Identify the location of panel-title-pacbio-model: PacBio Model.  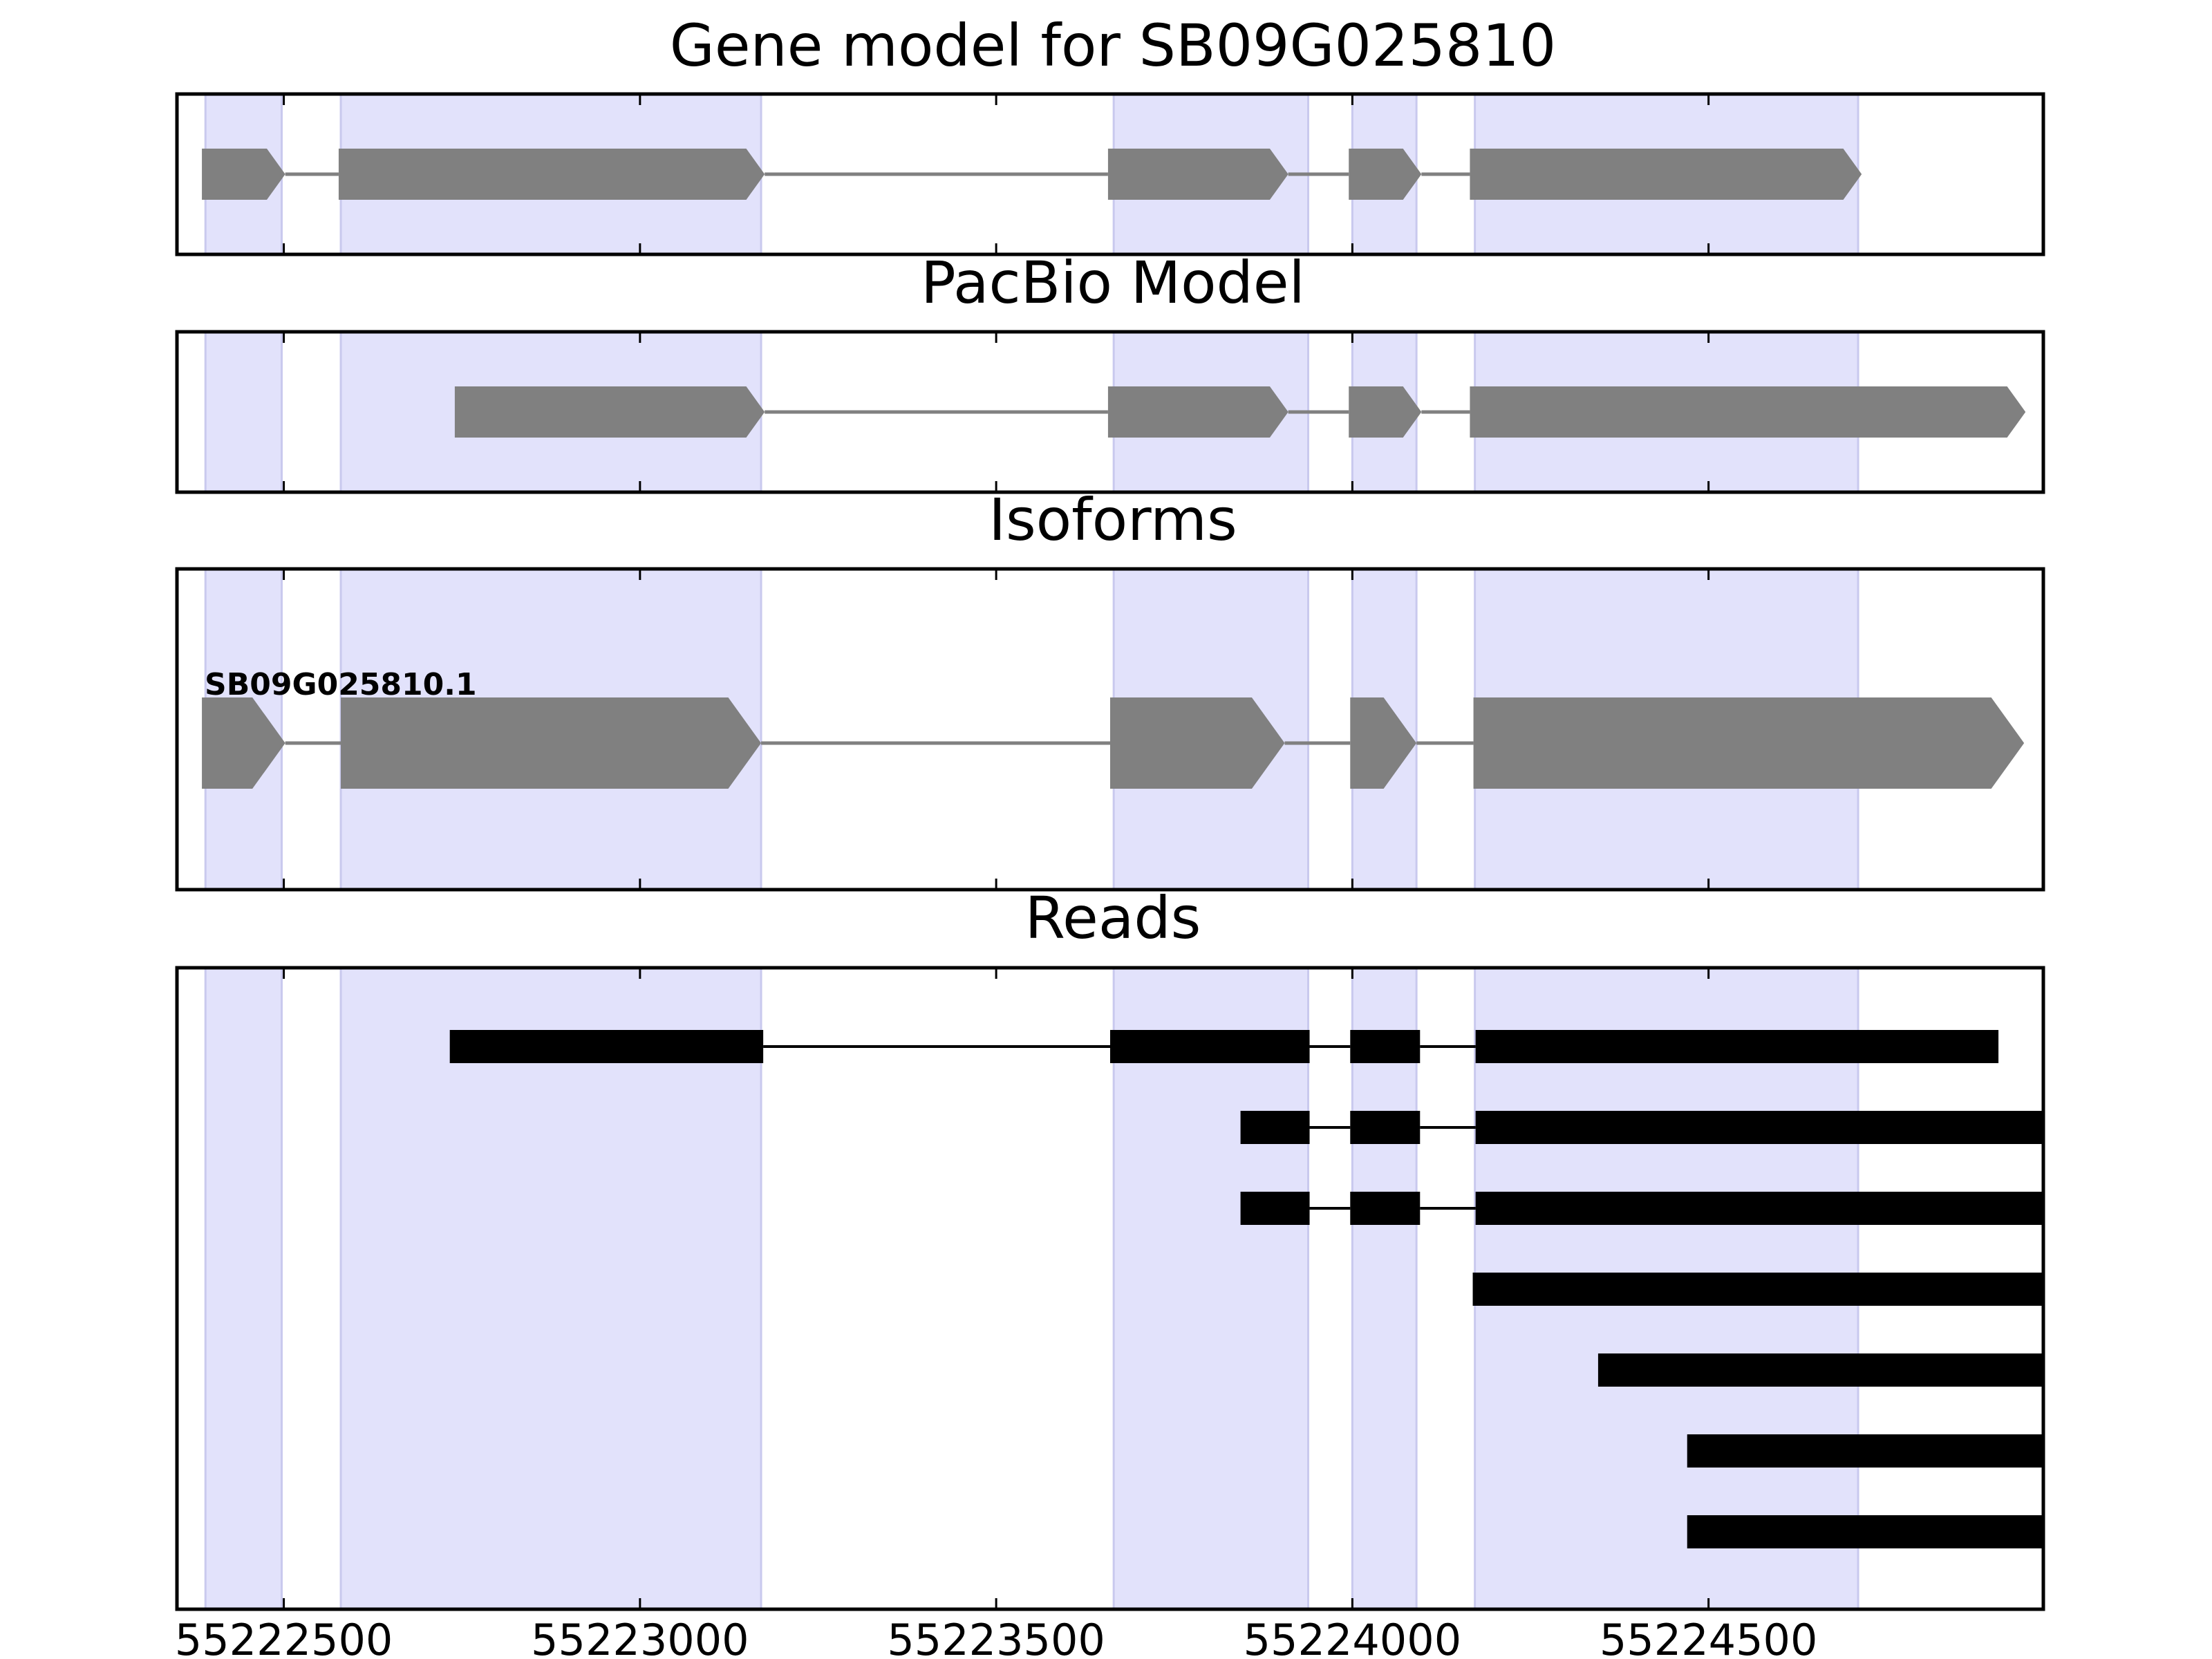
(1113, 283).